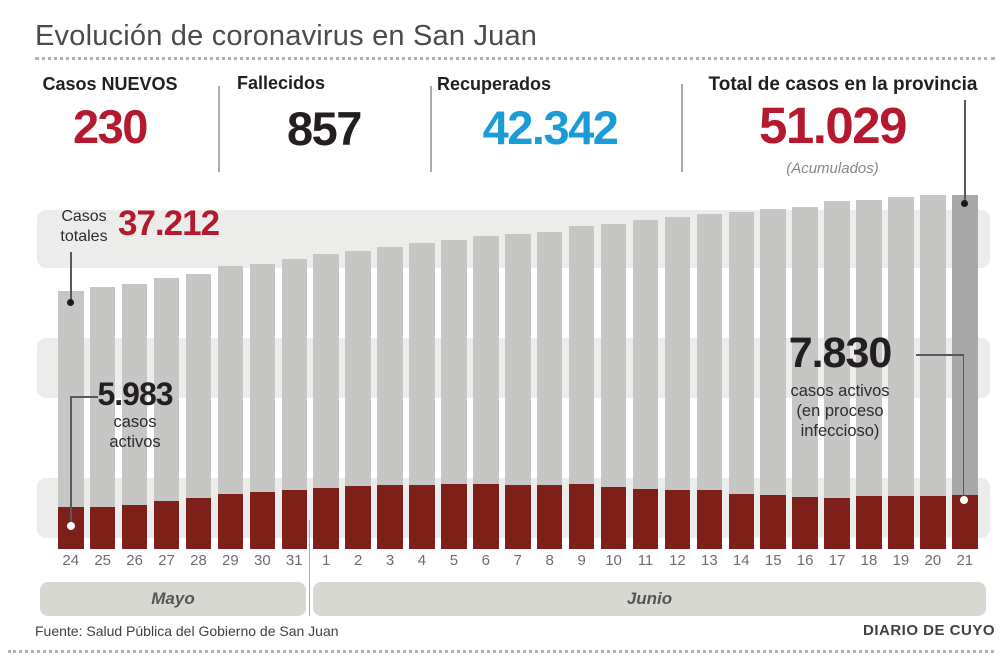 Image resolution: width=1000 pixels, height=665 pixels. I want to click on x-axis-label: 29, so click(230, 560).